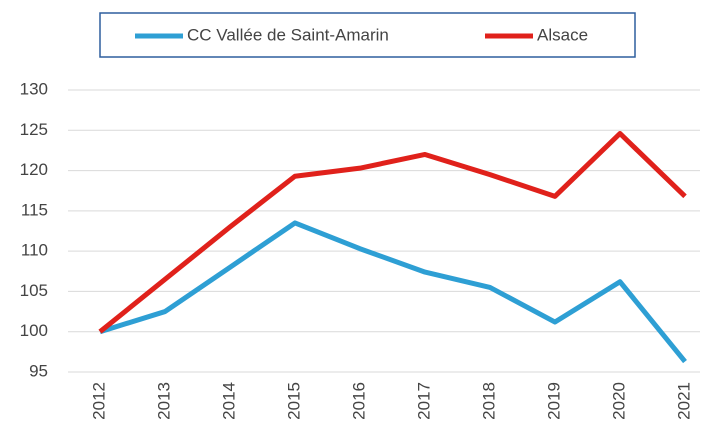 The image size is (707, 435). Describe the element at coordinates (562, 34) in the screenshot. I see `legend-label: Alsace` at that location.